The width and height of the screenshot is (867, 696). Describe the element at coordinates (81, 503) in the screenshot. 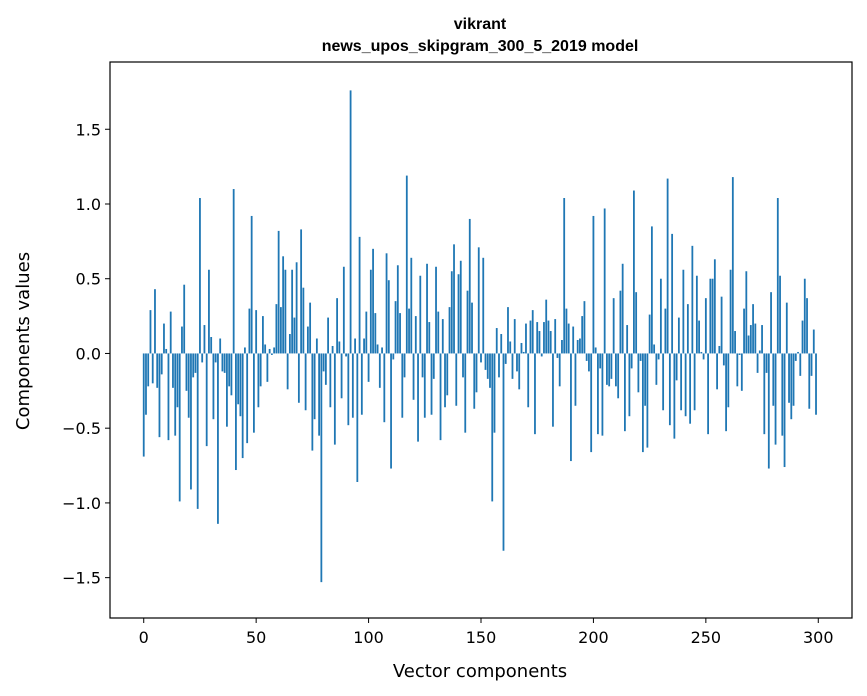

I see `y-tick-label: −1.0` at that location.